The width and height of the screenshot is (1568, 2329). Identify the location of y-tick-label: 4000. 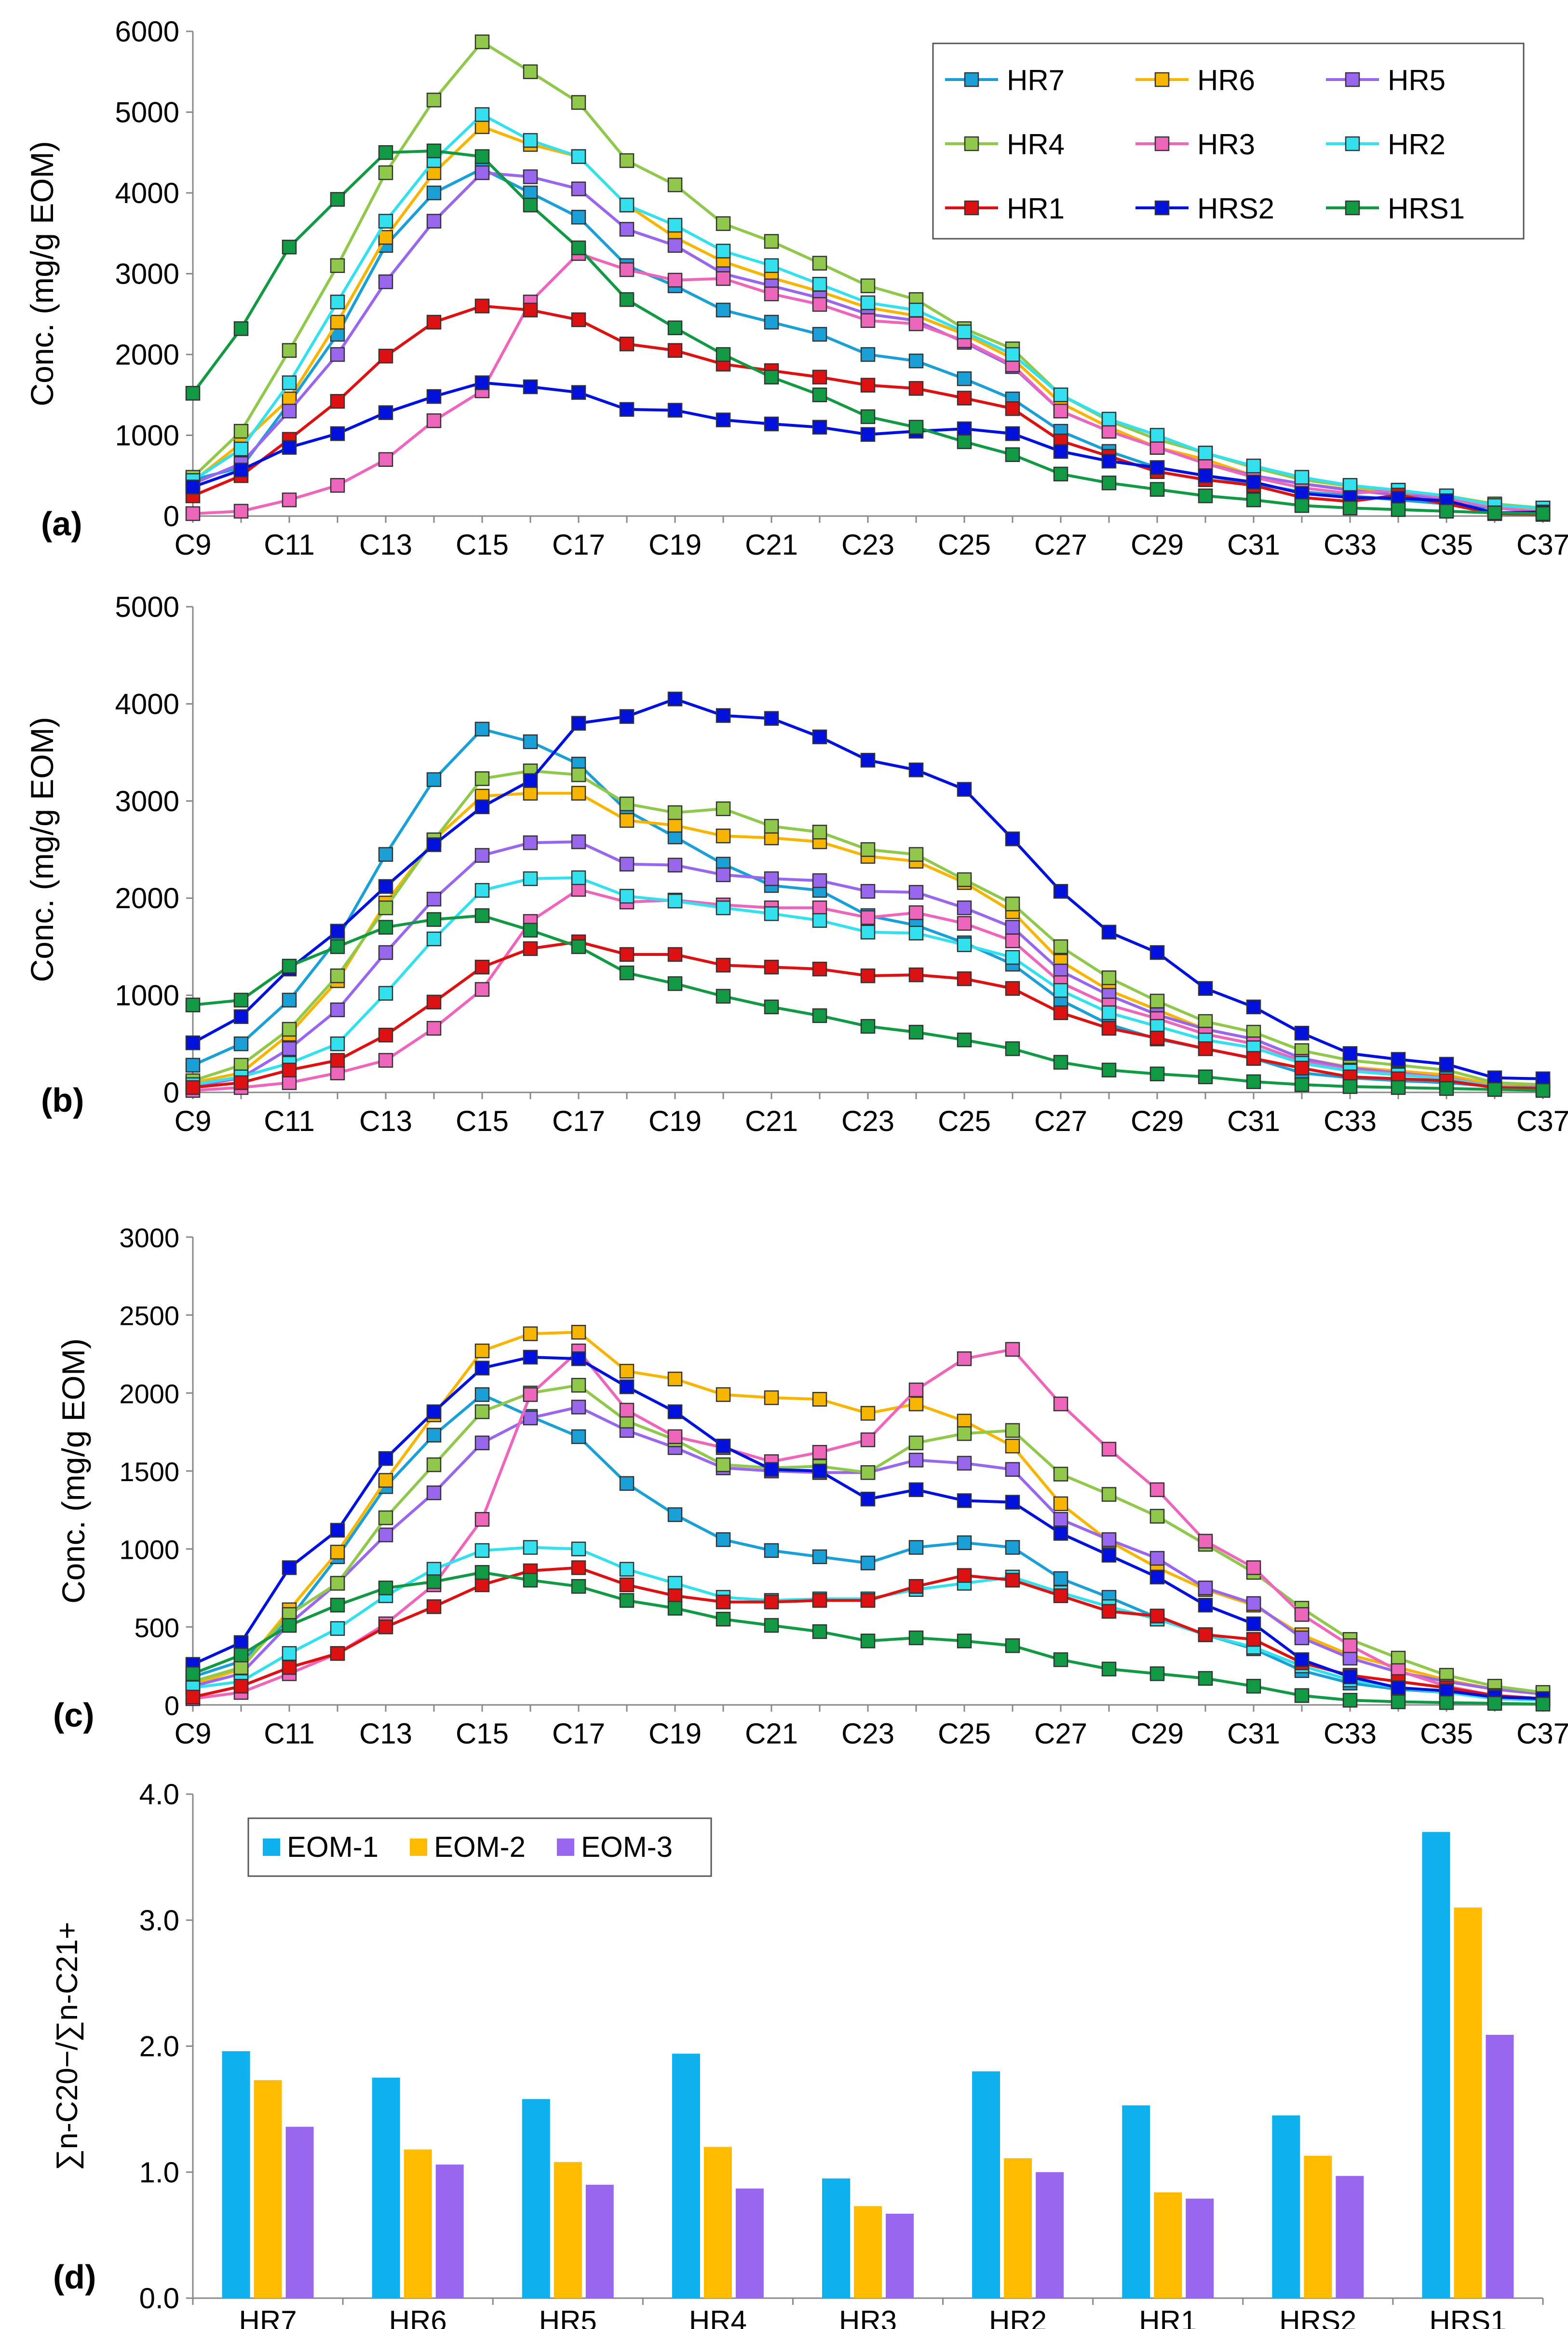
(147, 704).